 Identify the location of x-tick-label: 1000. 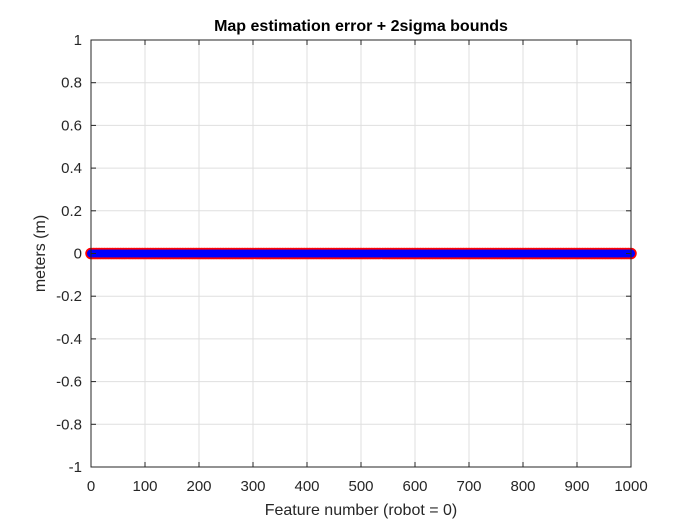
(630, 486).